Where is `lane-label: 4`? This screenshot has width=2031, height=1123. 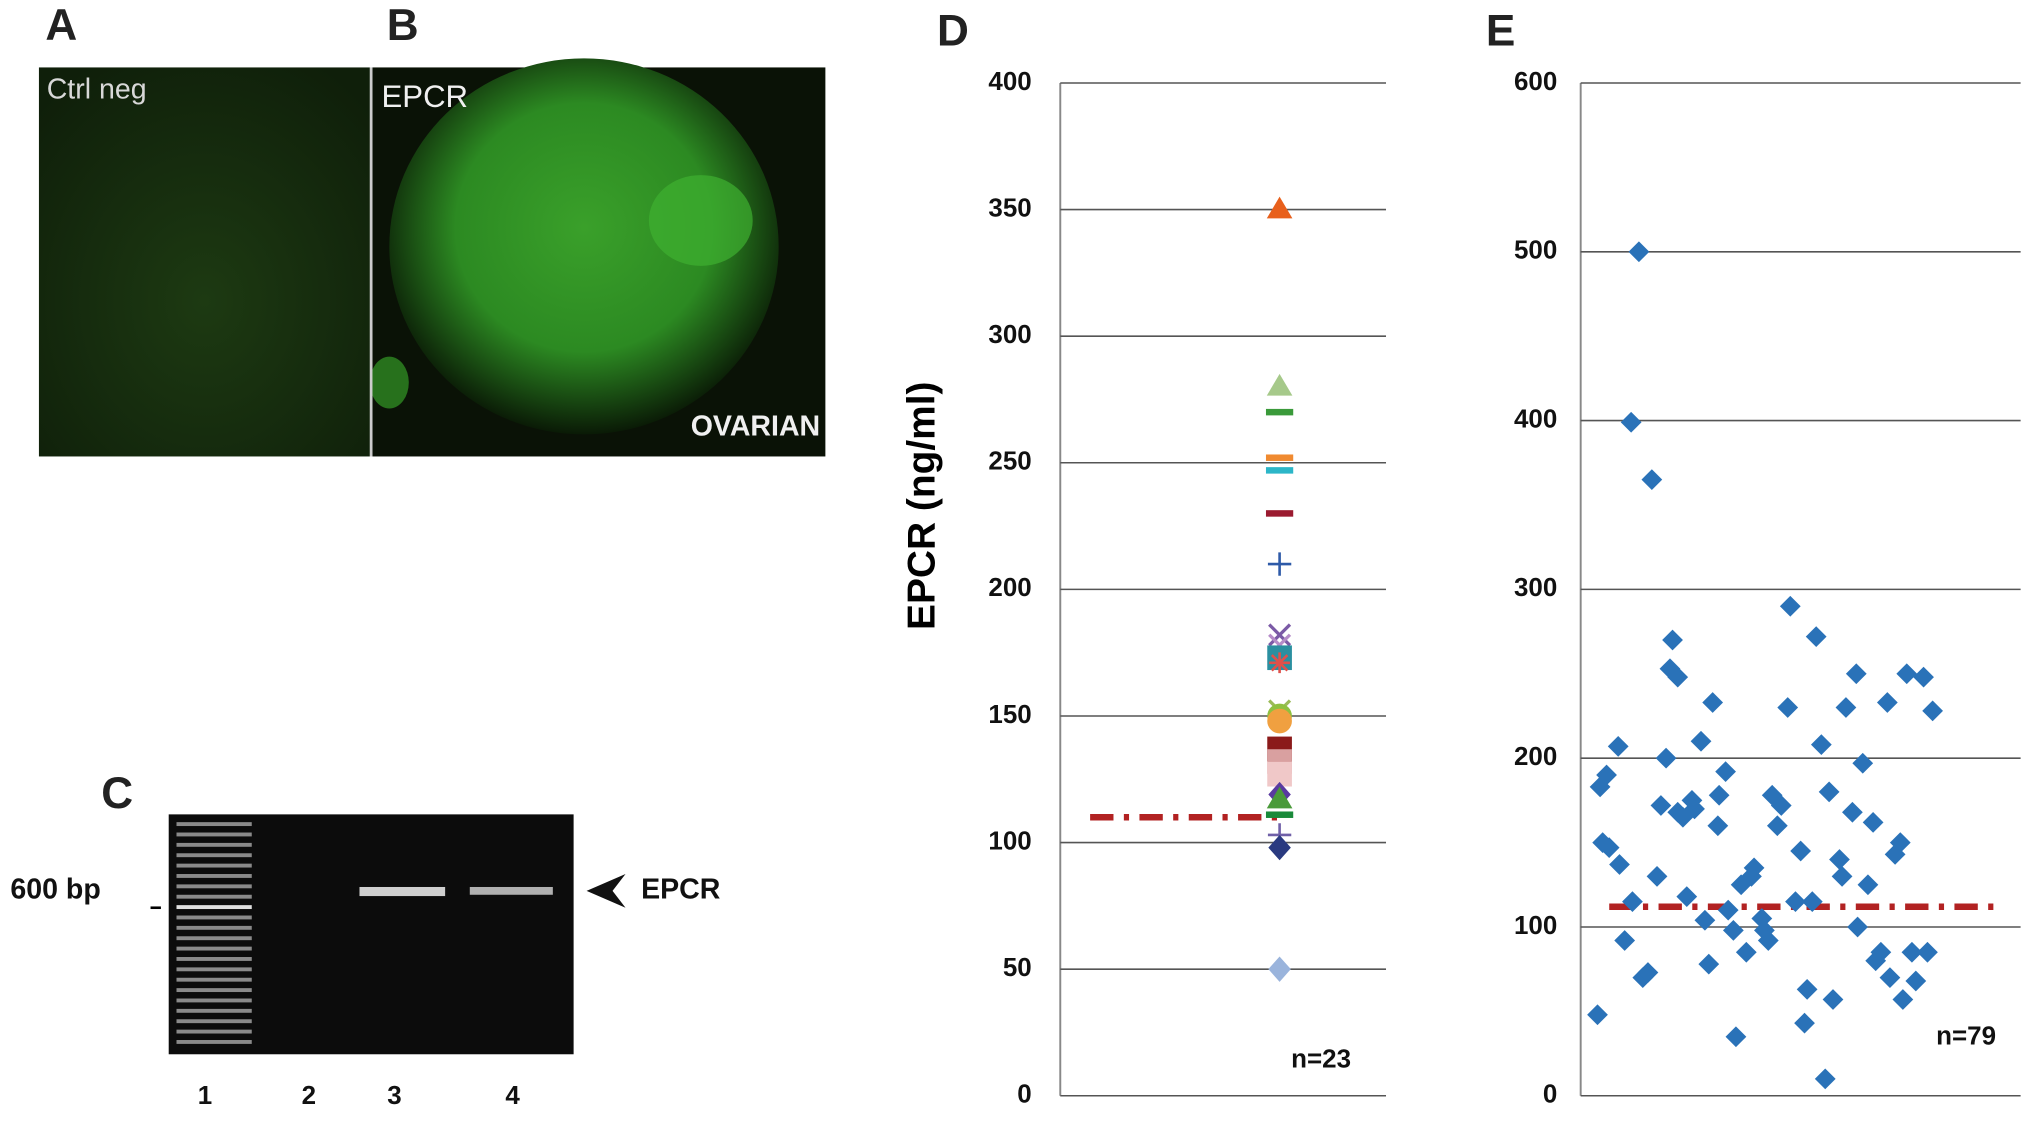
lane-label: 4 is located at coordinates (512, 1096).